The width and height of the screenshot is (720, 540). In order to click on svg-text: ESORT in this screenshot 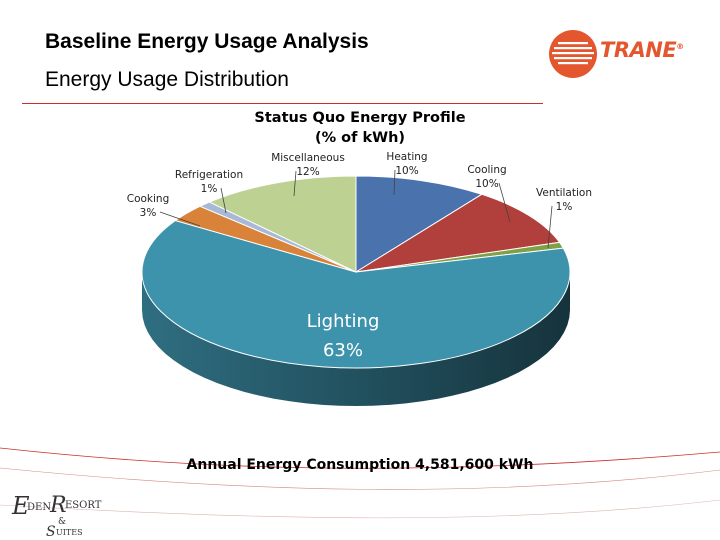, I will do `click(83, 505)`.